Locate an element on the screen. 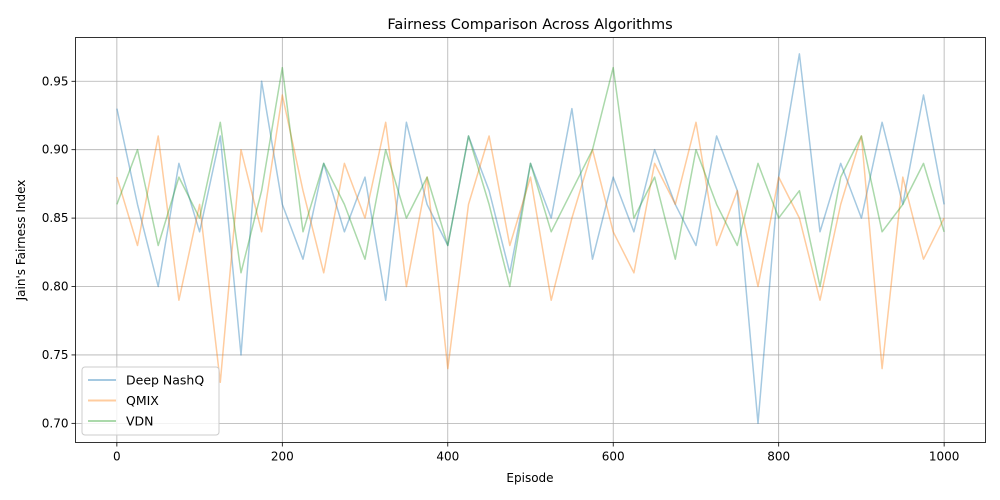  x-axis-ticks: 0 200 400 600 800 1000 is located at coordinates (536, 453).